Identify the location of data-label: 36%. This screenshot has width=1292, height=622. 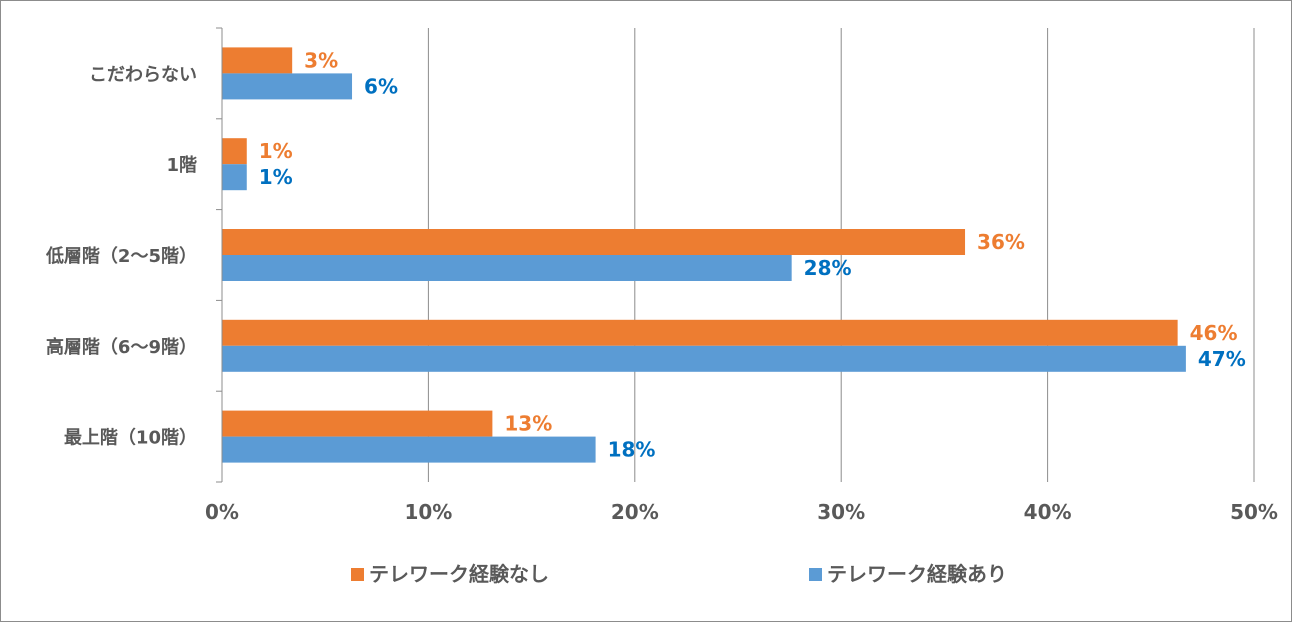
(1001, 242).